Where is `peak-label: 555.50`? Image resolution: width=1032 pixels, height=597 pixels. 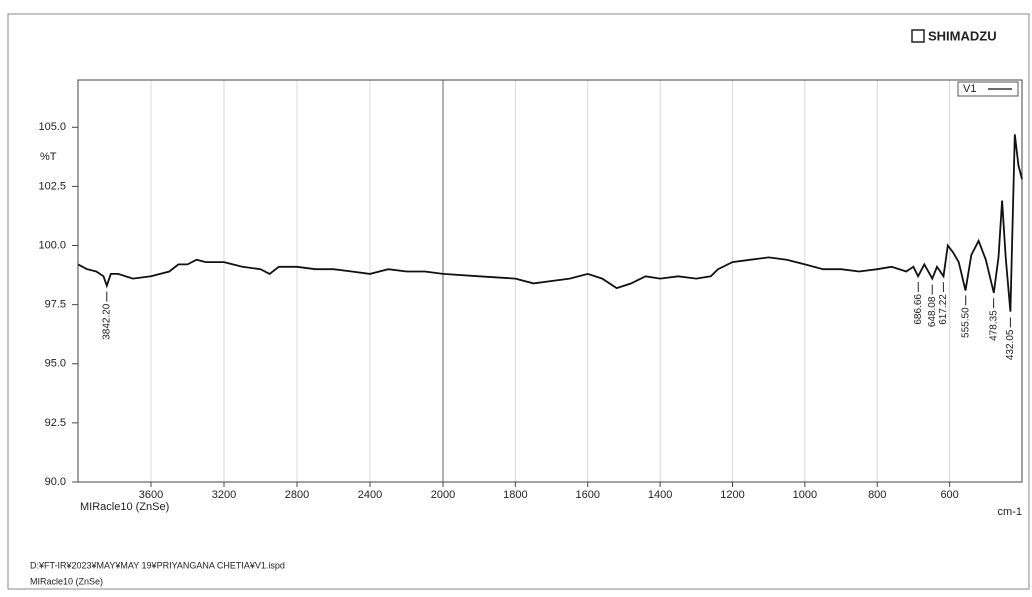
peak-label: 555.50 is located at coordinates (965, 322).